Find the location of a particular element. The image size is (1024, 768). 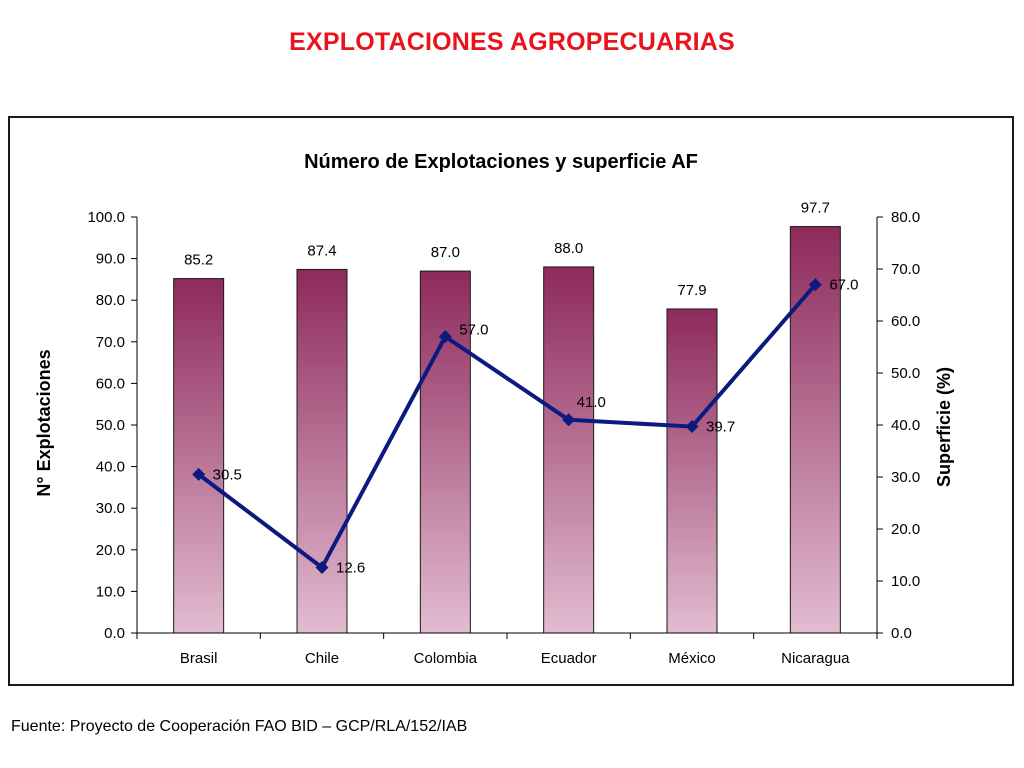

bar-data-label: 77.9 is located at coordinates (691, 290).